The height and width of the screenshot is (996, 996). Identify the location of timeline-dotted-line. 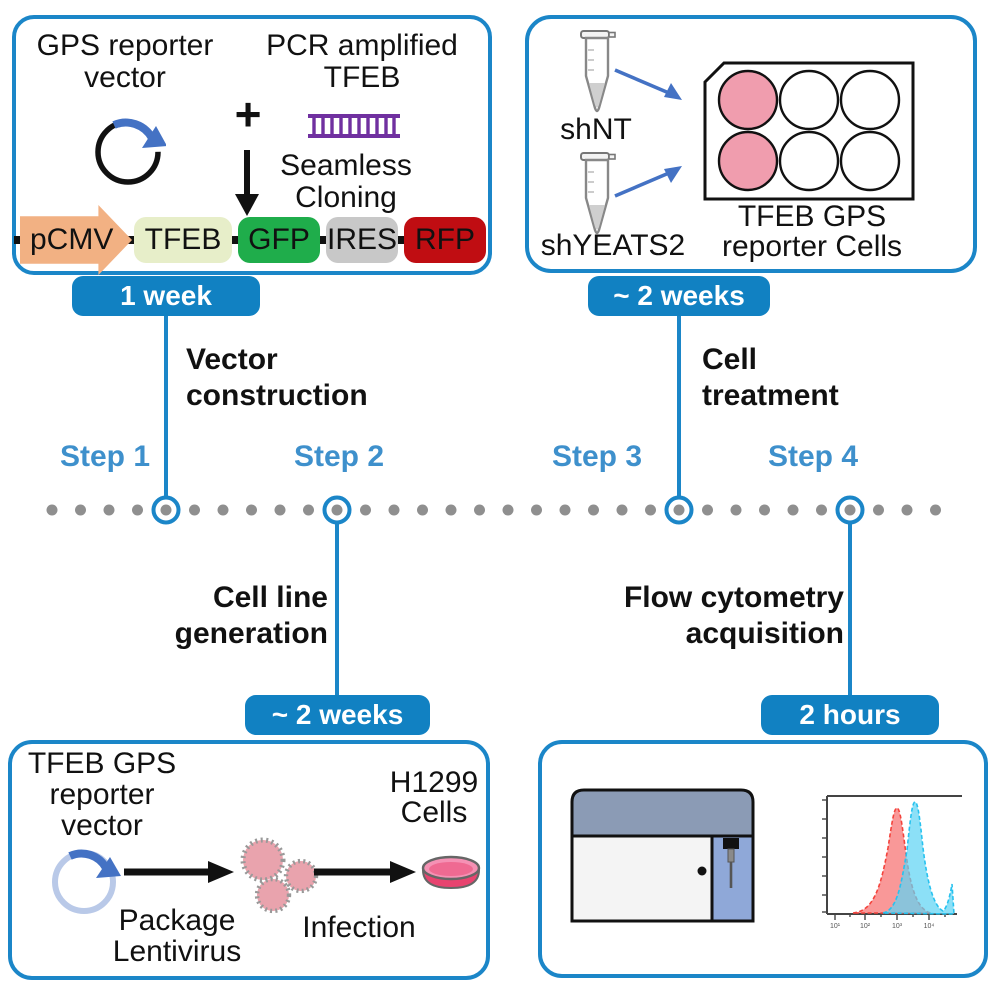
(498, 510).